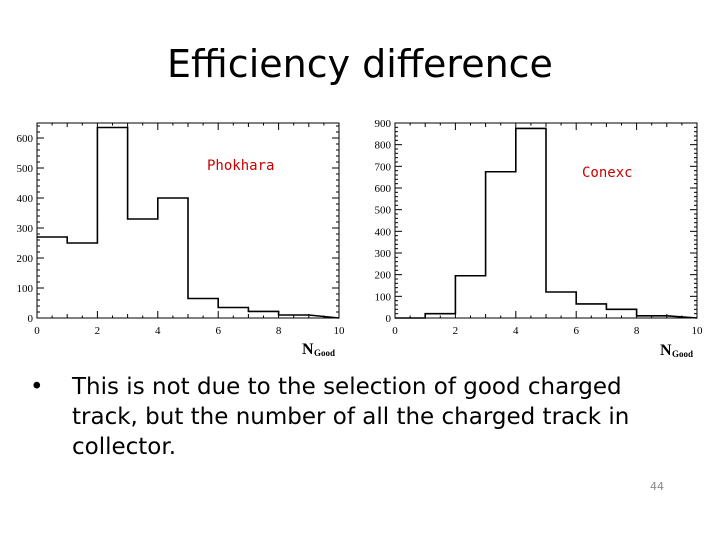  What do you see at coordinates (657, 486) in the screenshot?
I see `page-number: 44` at bounding box center [657, 486].